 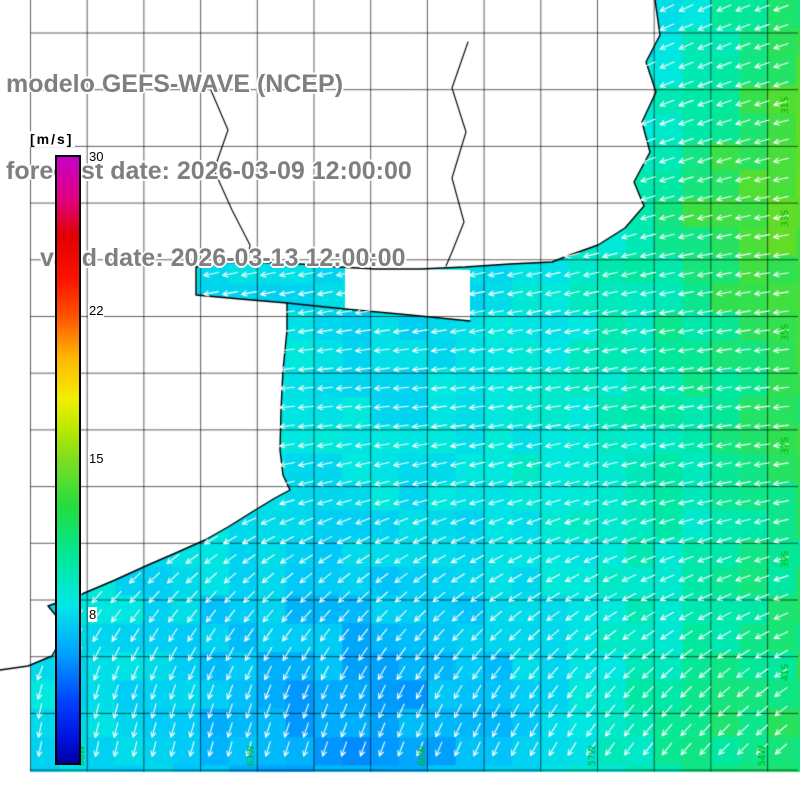 What do you see at coordinates (223, 258) in the screenshot?
I see `valid-date-label: valid date: 2026-03-13 12:00:00` at bounding box center [223, 258].